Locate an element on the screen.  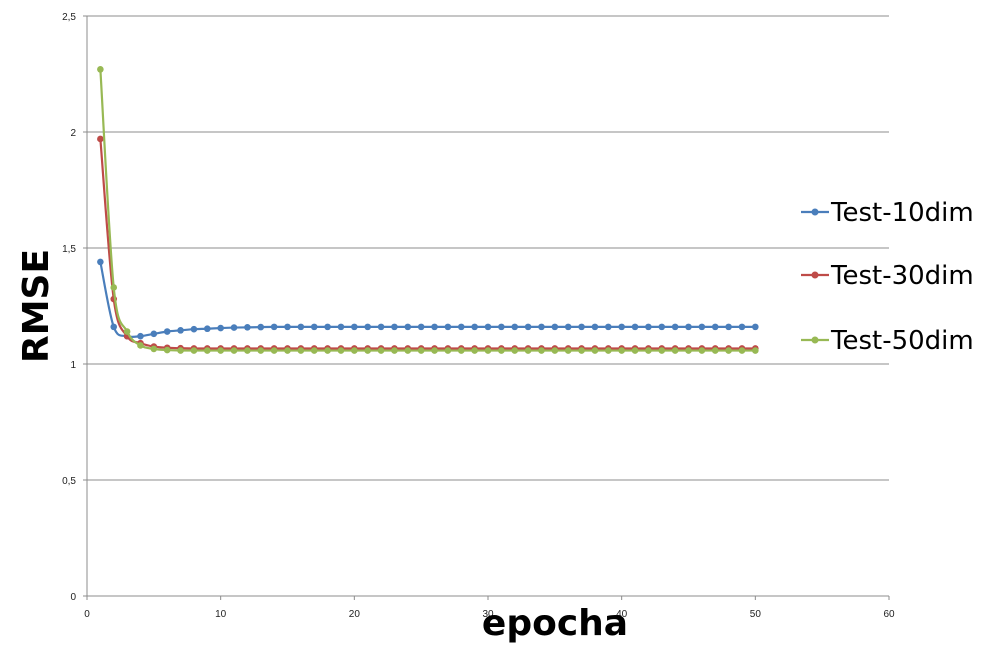
y-axis-title: RMSE is located at coordinates (36, 306).